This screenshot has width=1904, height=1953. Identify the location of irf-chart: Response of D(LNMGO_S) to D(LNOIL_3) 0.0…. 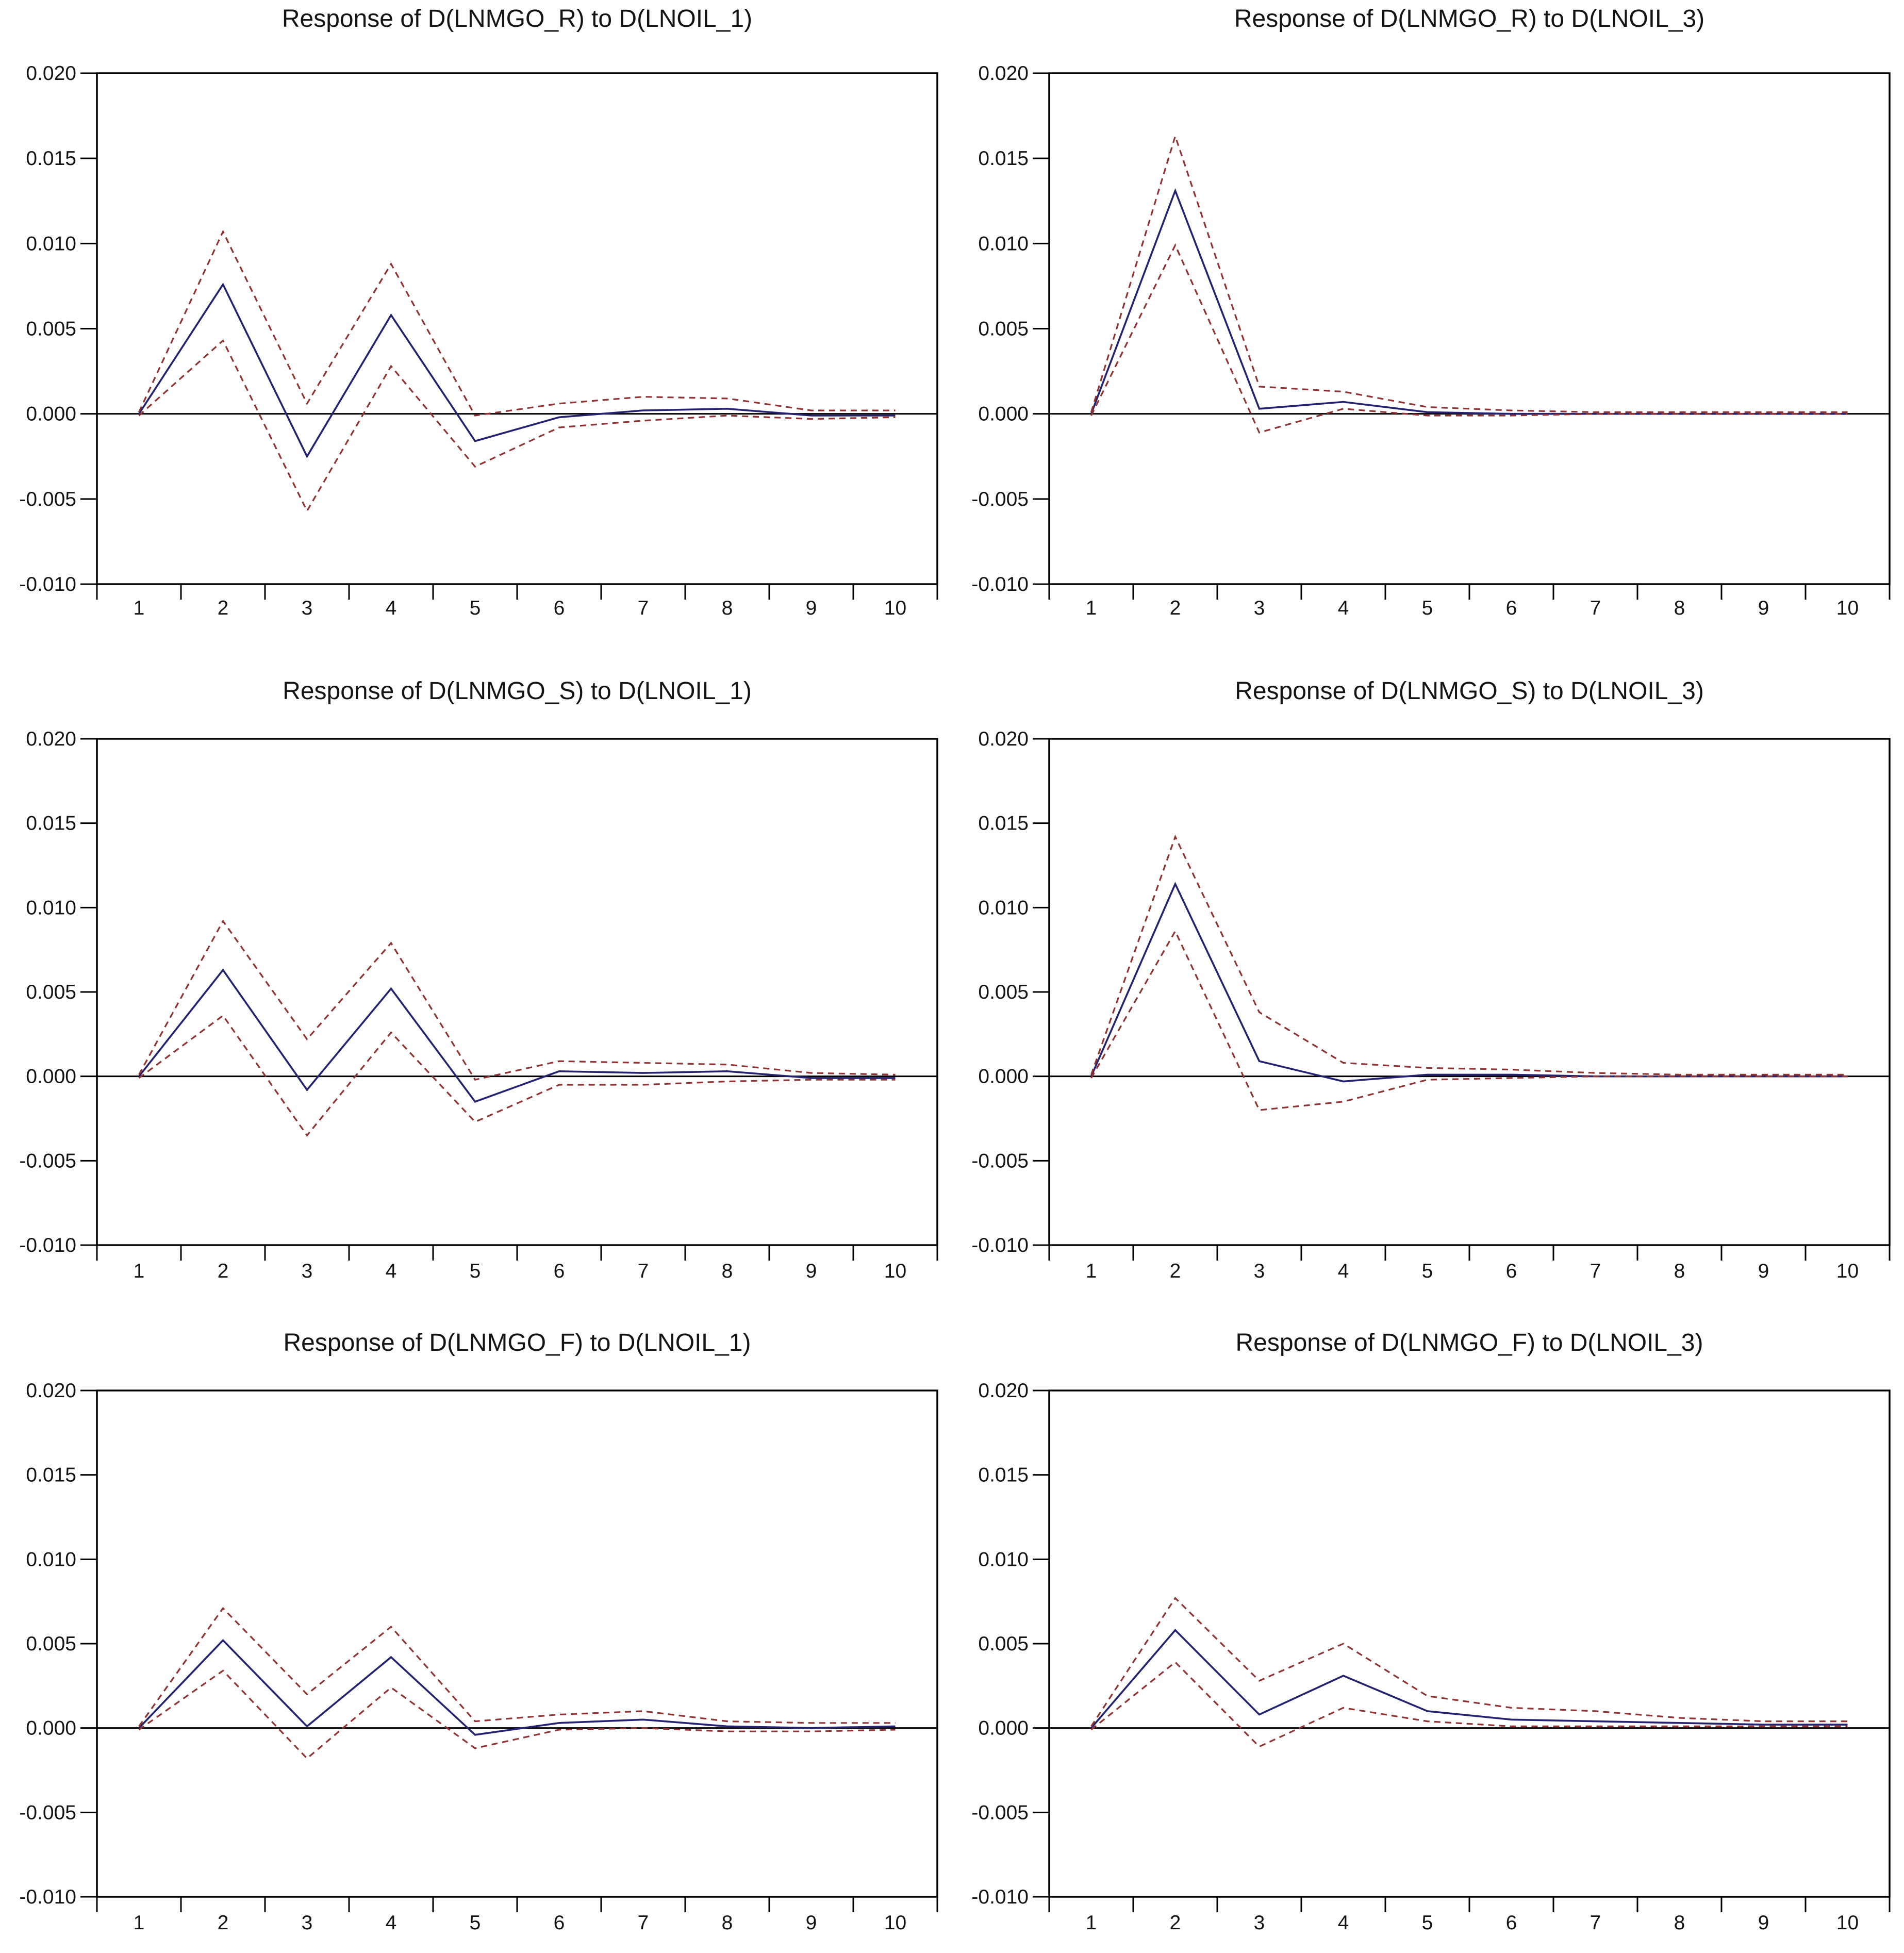
(1431, 979).